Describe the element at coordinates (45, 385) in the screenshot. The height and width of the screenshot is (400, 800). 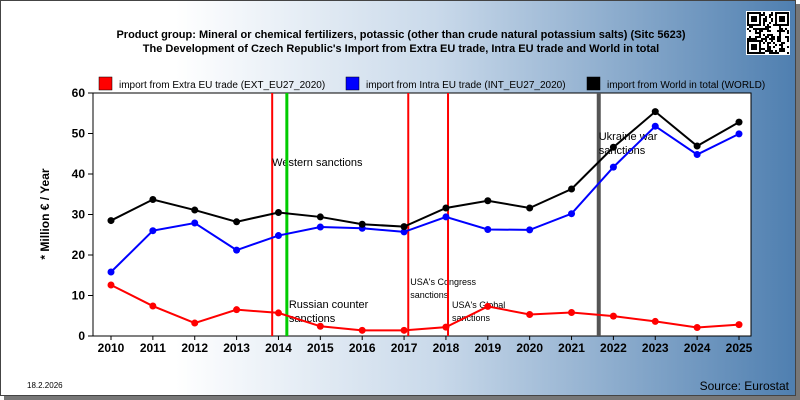
I see `date-stamp: 18.2.2026` at that location.